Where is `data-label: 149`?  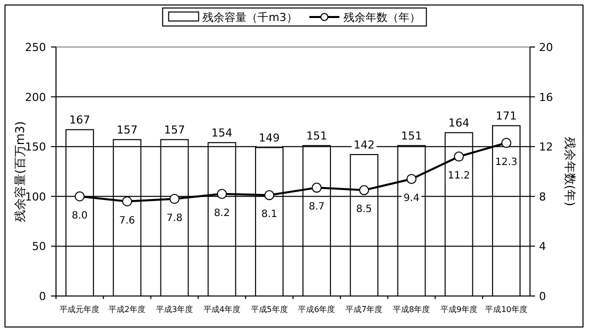
data-label: 149 is located at coordinates (269, 138).